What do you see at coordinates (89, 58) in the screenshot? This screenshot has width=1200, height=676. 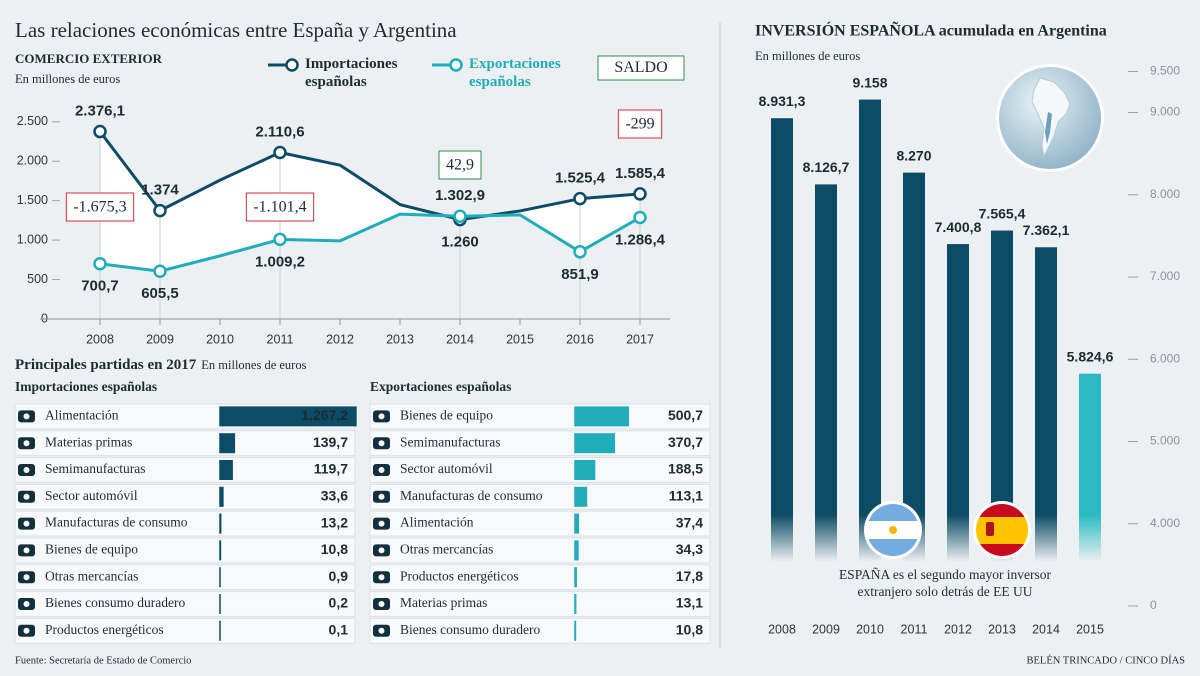 I see `chart-title: COMERCIO EXTERIOR` at bounding box center [89, 58].